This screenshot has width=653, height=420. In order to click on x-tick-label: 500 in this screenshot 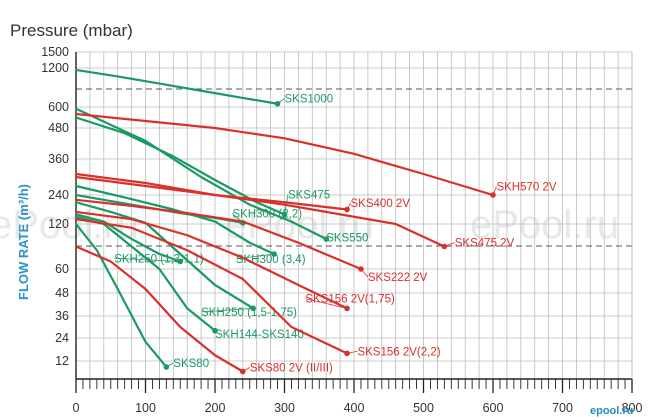, I will do `click(423, 408)`.